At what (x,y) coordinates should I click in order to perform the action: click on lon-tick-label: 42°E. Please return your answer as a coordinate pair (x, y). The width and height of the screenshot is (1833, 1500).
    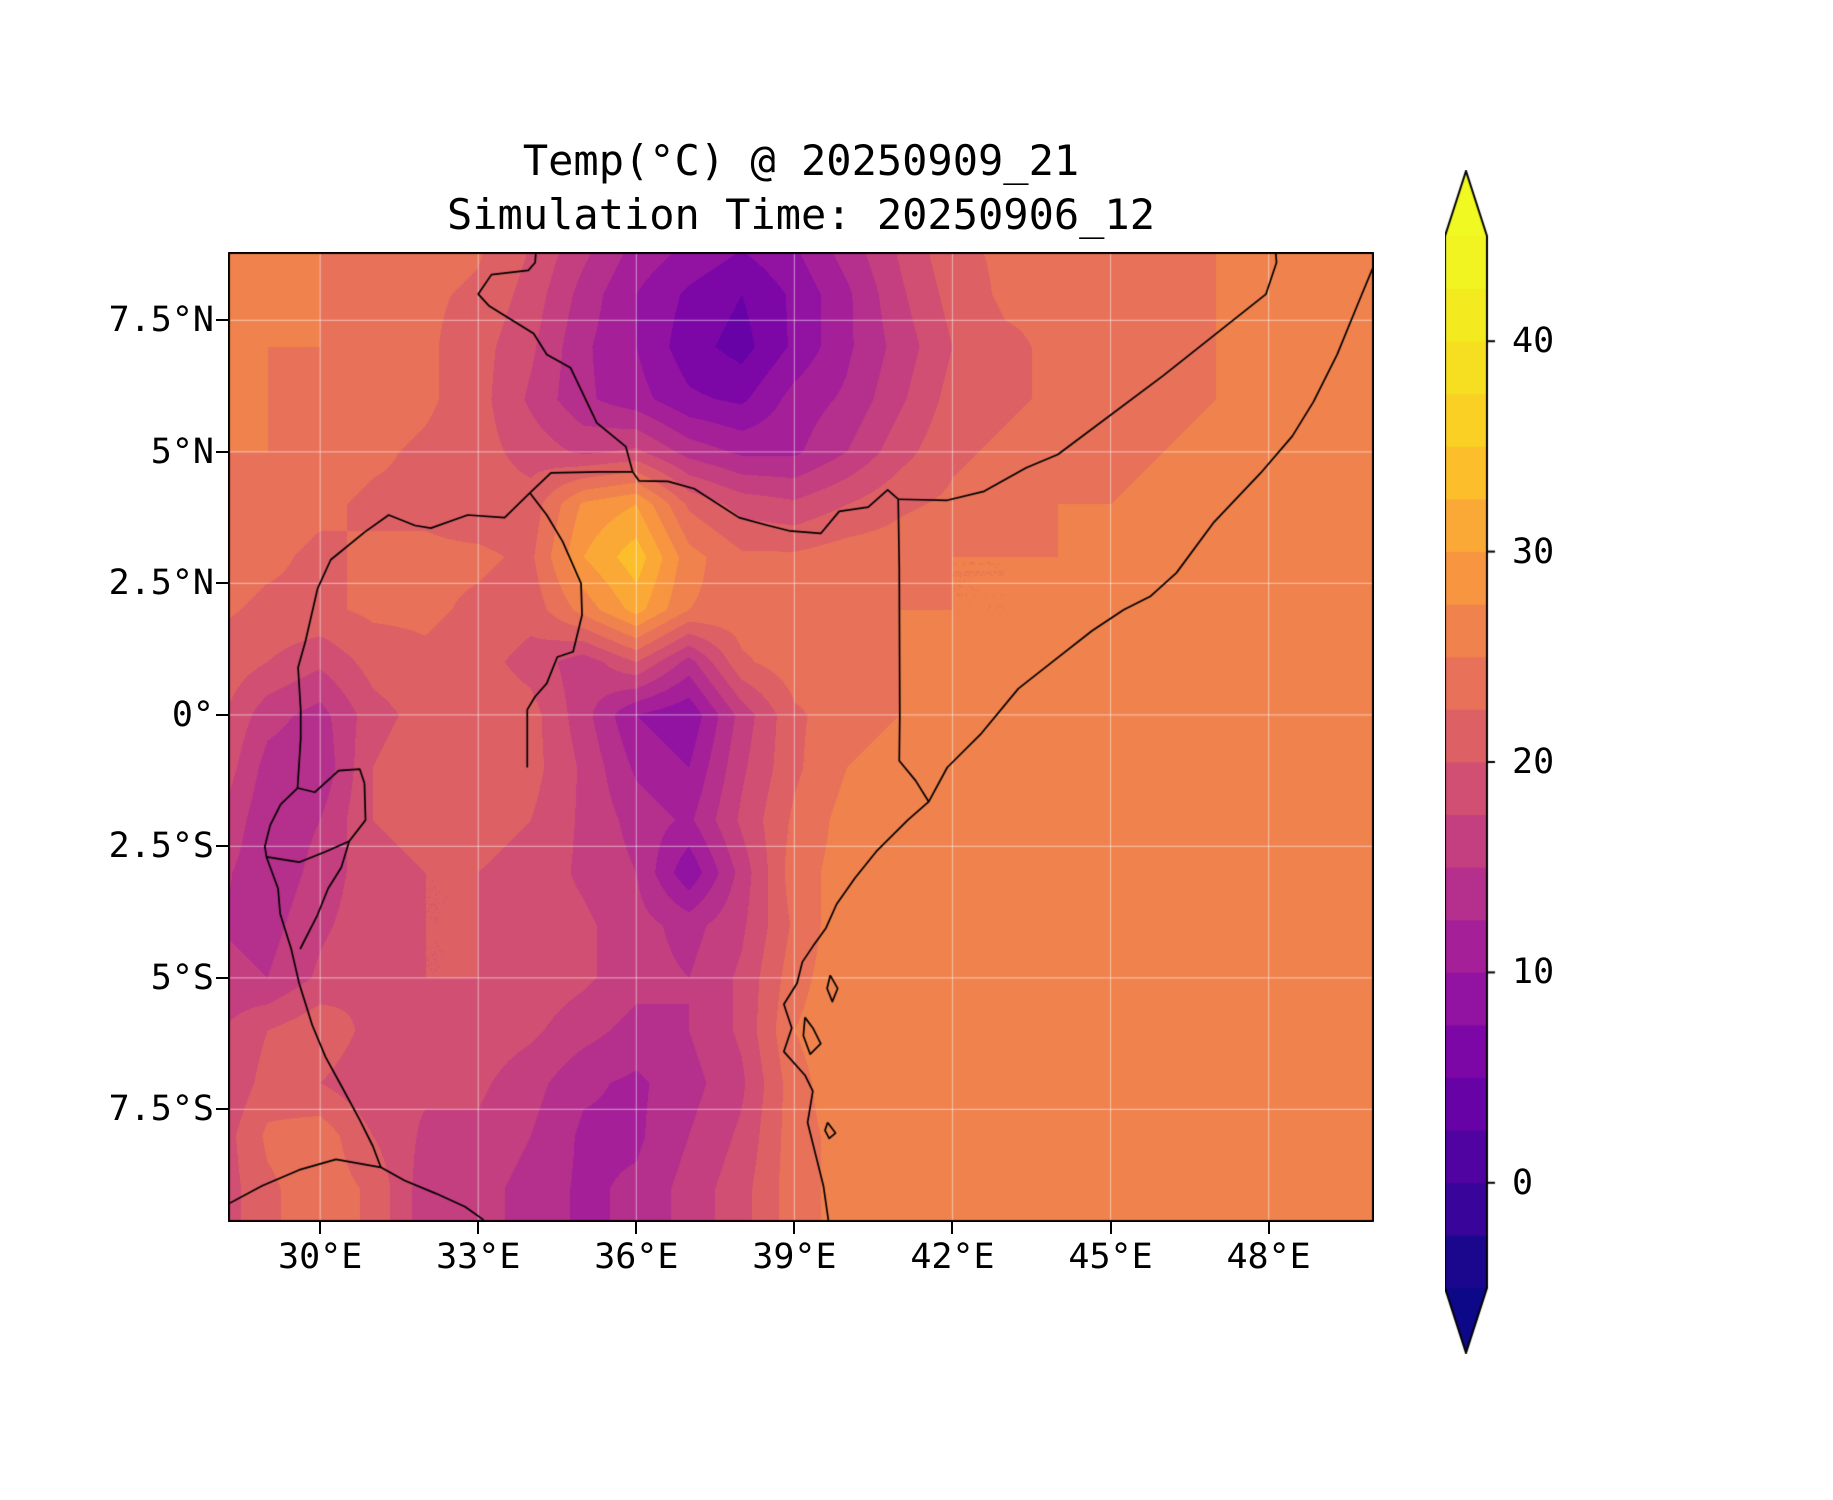
    Looking at the image, I should click on (952, 1257).